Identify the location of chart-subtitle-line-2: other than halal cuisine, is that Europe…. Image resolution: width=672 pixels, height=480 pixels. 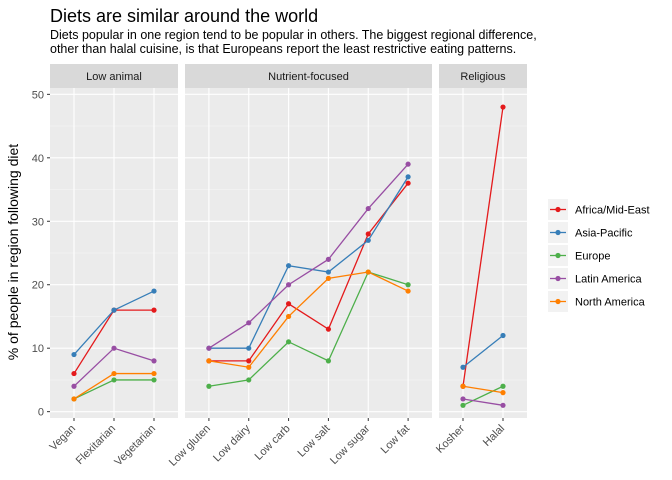
(283, 49).